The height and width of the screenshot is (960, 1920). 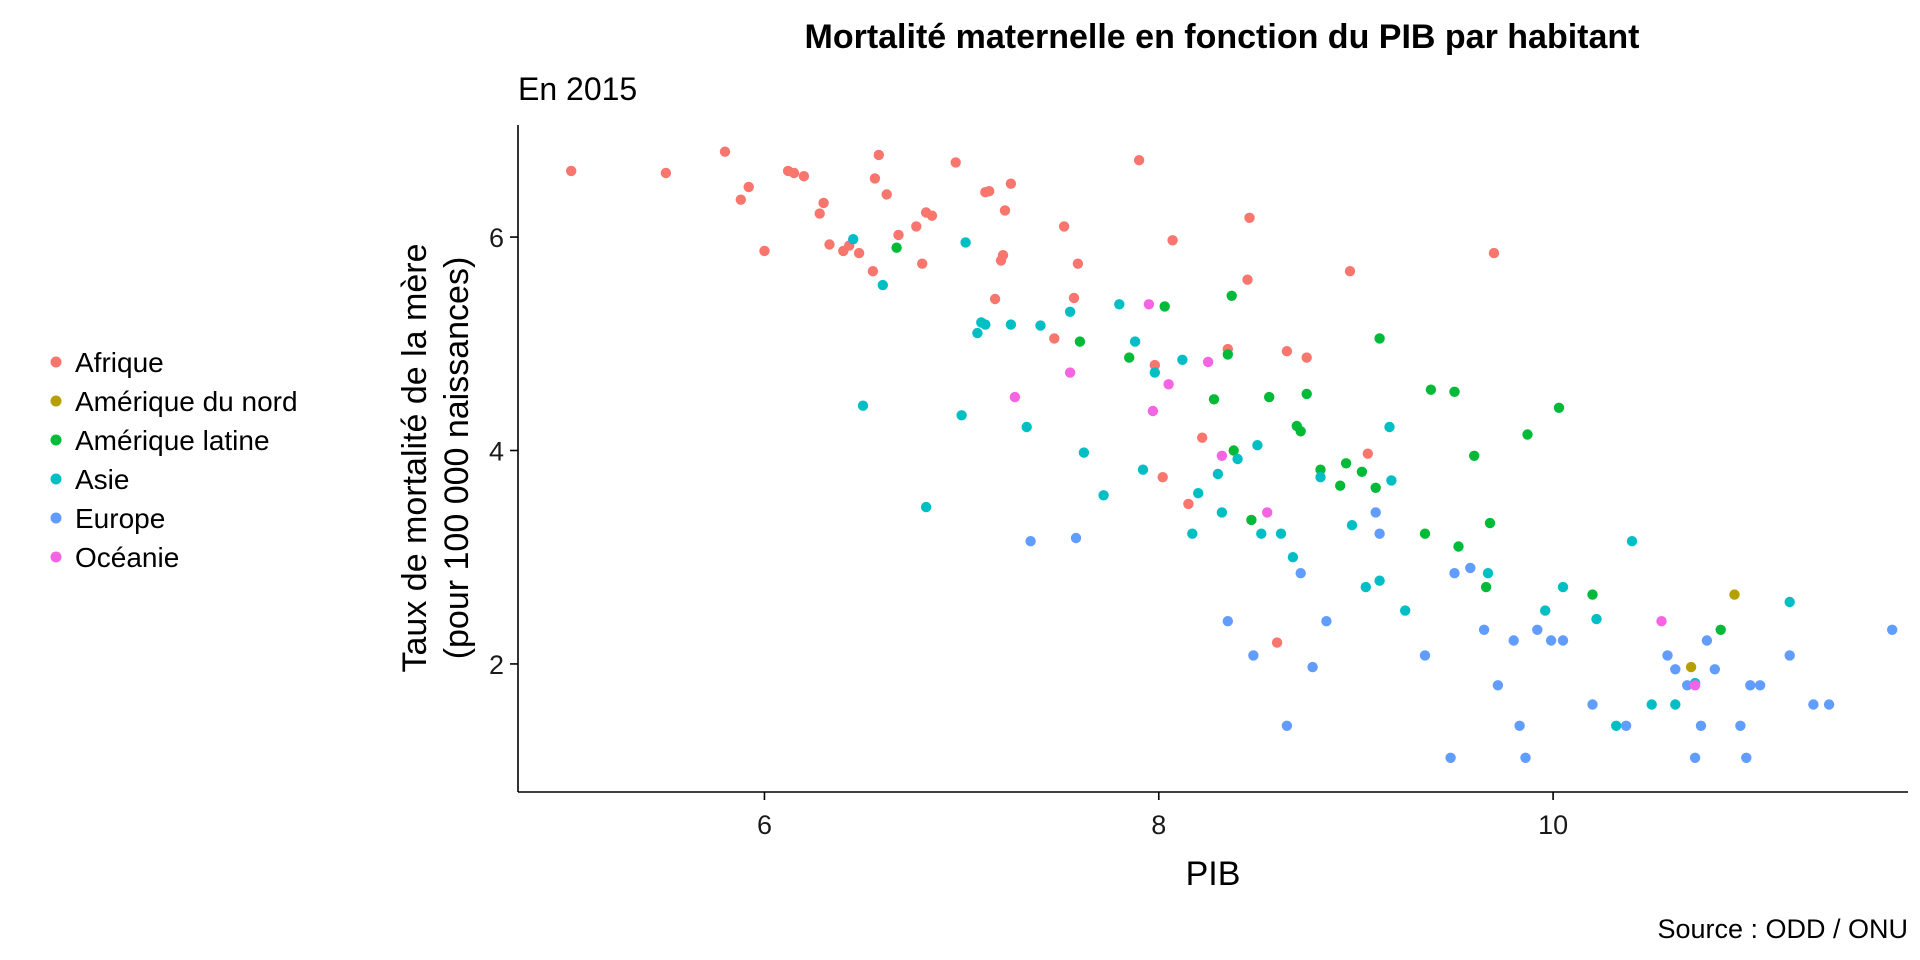 I want to click on legend-item: Asie, so click(x=89, y=479).